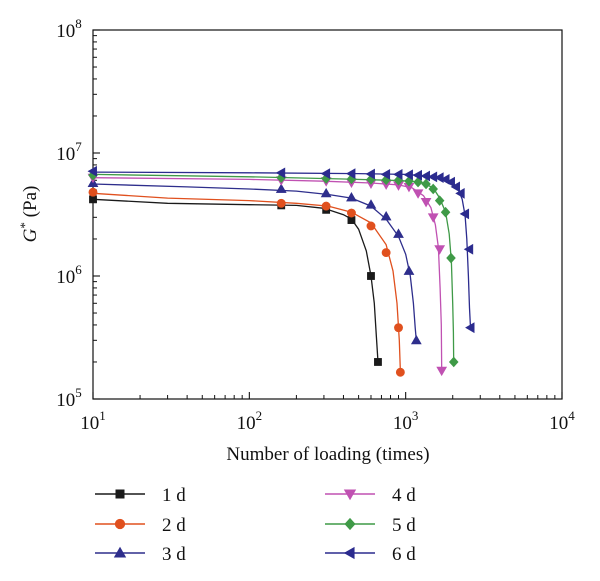 Image resolution: width=600 pixels, height=581 pixels. What do you see at coordinates (140, 495) in the screenshot?
I see `legend-item: 1 d` at bounding box center [140, 495].